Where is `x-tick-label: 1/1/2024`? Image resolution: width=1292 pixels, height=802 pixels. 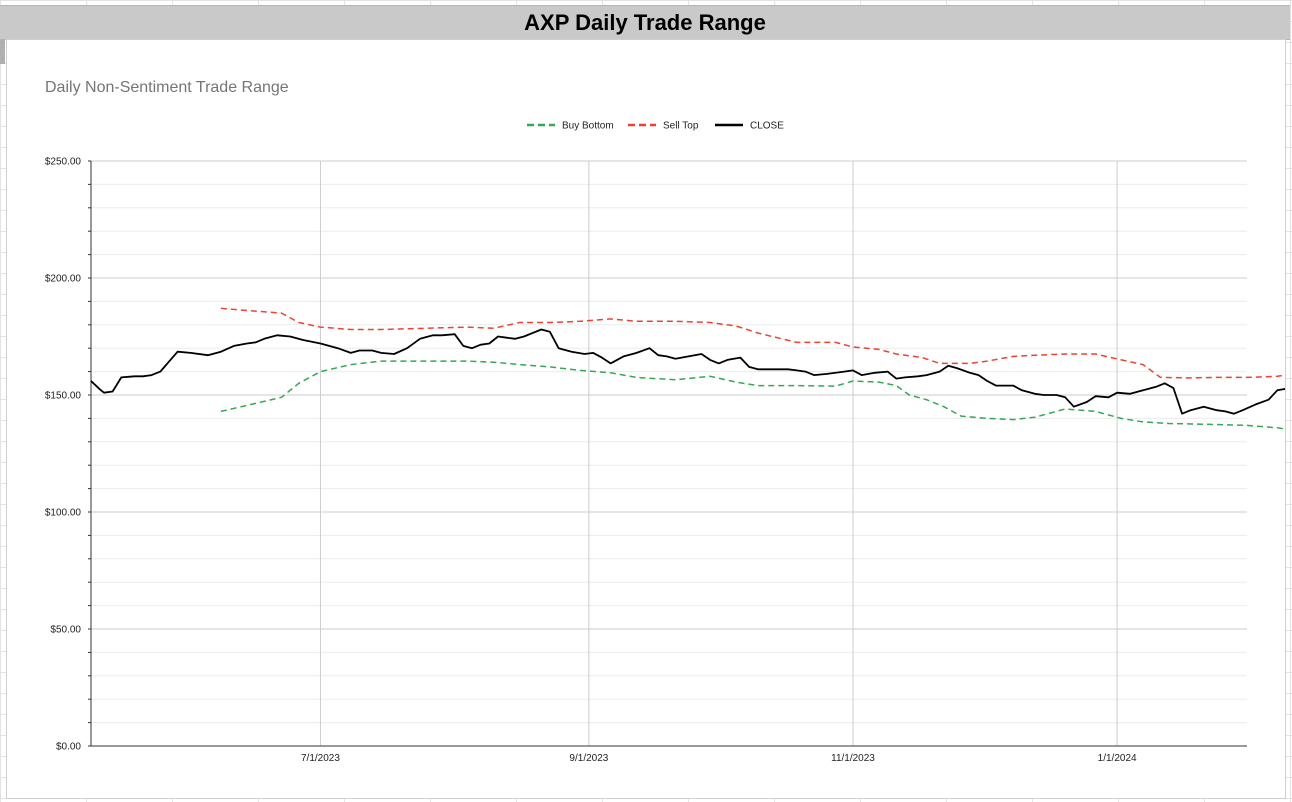 x-tick-label: 1/1/2024 is located at coordinates (1117, 758).